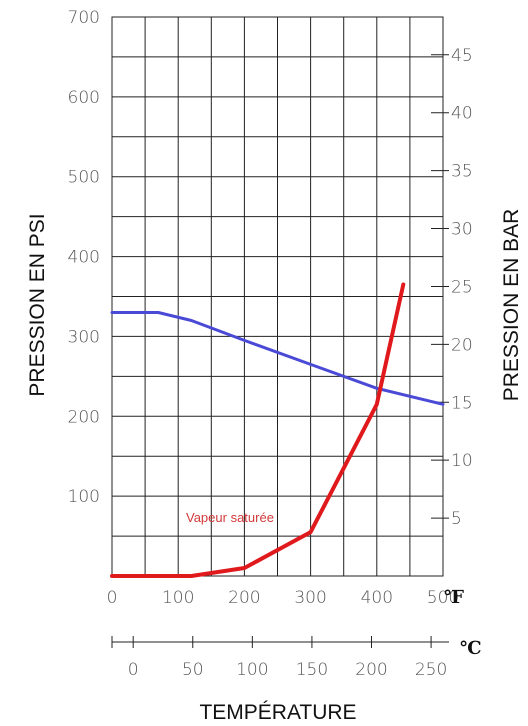 The height and width of the screenshot is (726, 528). Describe the element at coordinates (84, 98) in the screenshot. I see `y-tick-label-psi: 600` at that location.